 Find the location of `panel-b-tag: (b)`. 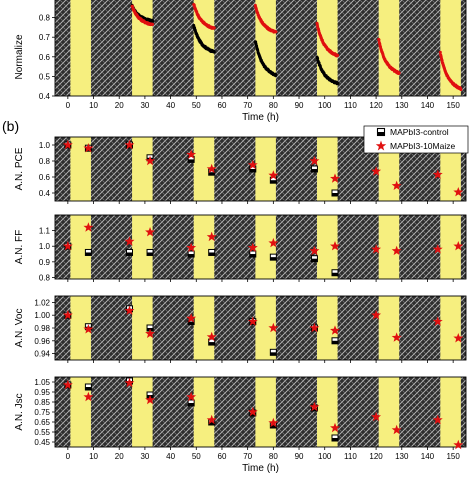

panel-b-tag: (b) is located at coordinates (10, 126).